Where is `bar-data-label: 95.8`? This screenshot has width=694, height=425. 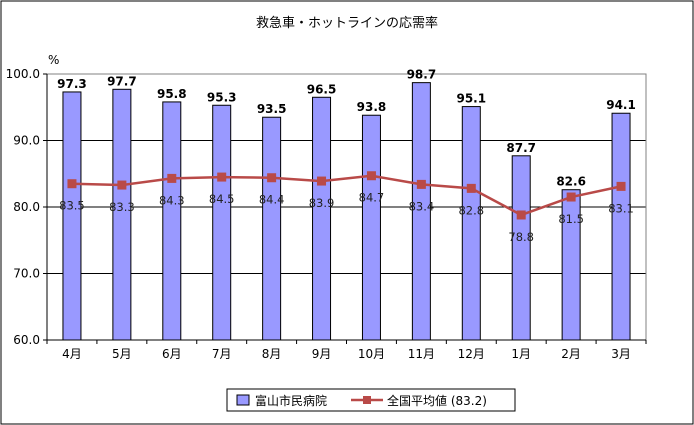 bar-data-label: 95.8 is located at coordinates (172, 94).